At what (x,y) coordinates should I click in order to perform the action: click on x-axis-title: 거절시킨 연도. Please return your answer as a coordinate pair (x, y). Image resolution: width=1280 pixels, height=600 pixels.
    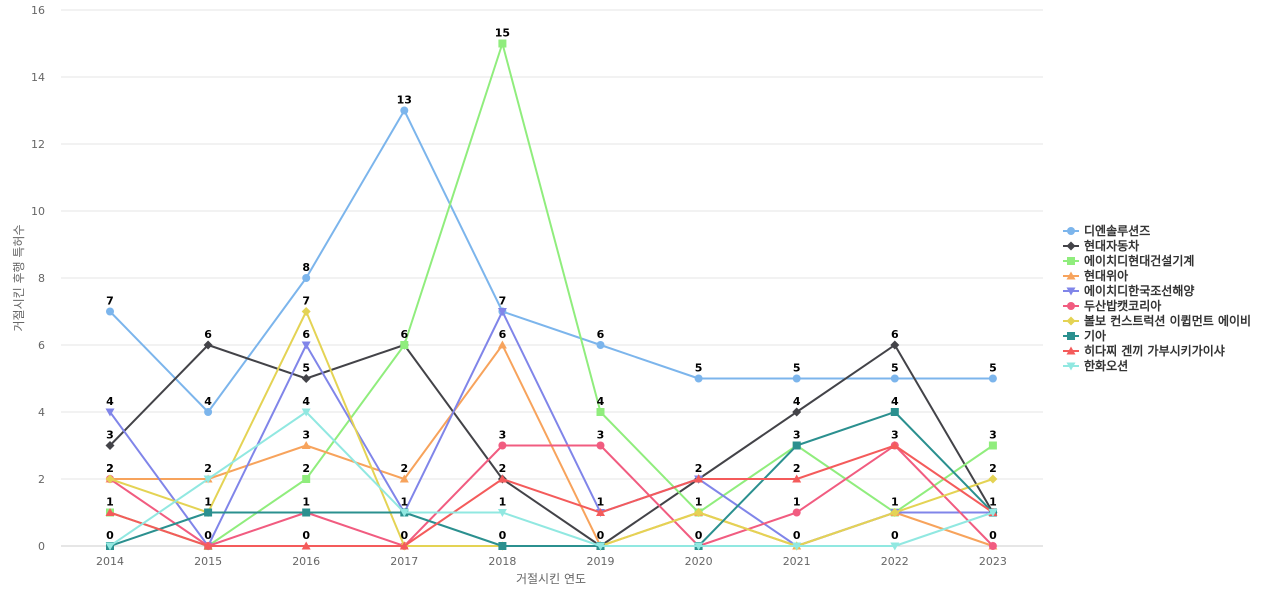
    Looking at the image, I should click on (551, 579).